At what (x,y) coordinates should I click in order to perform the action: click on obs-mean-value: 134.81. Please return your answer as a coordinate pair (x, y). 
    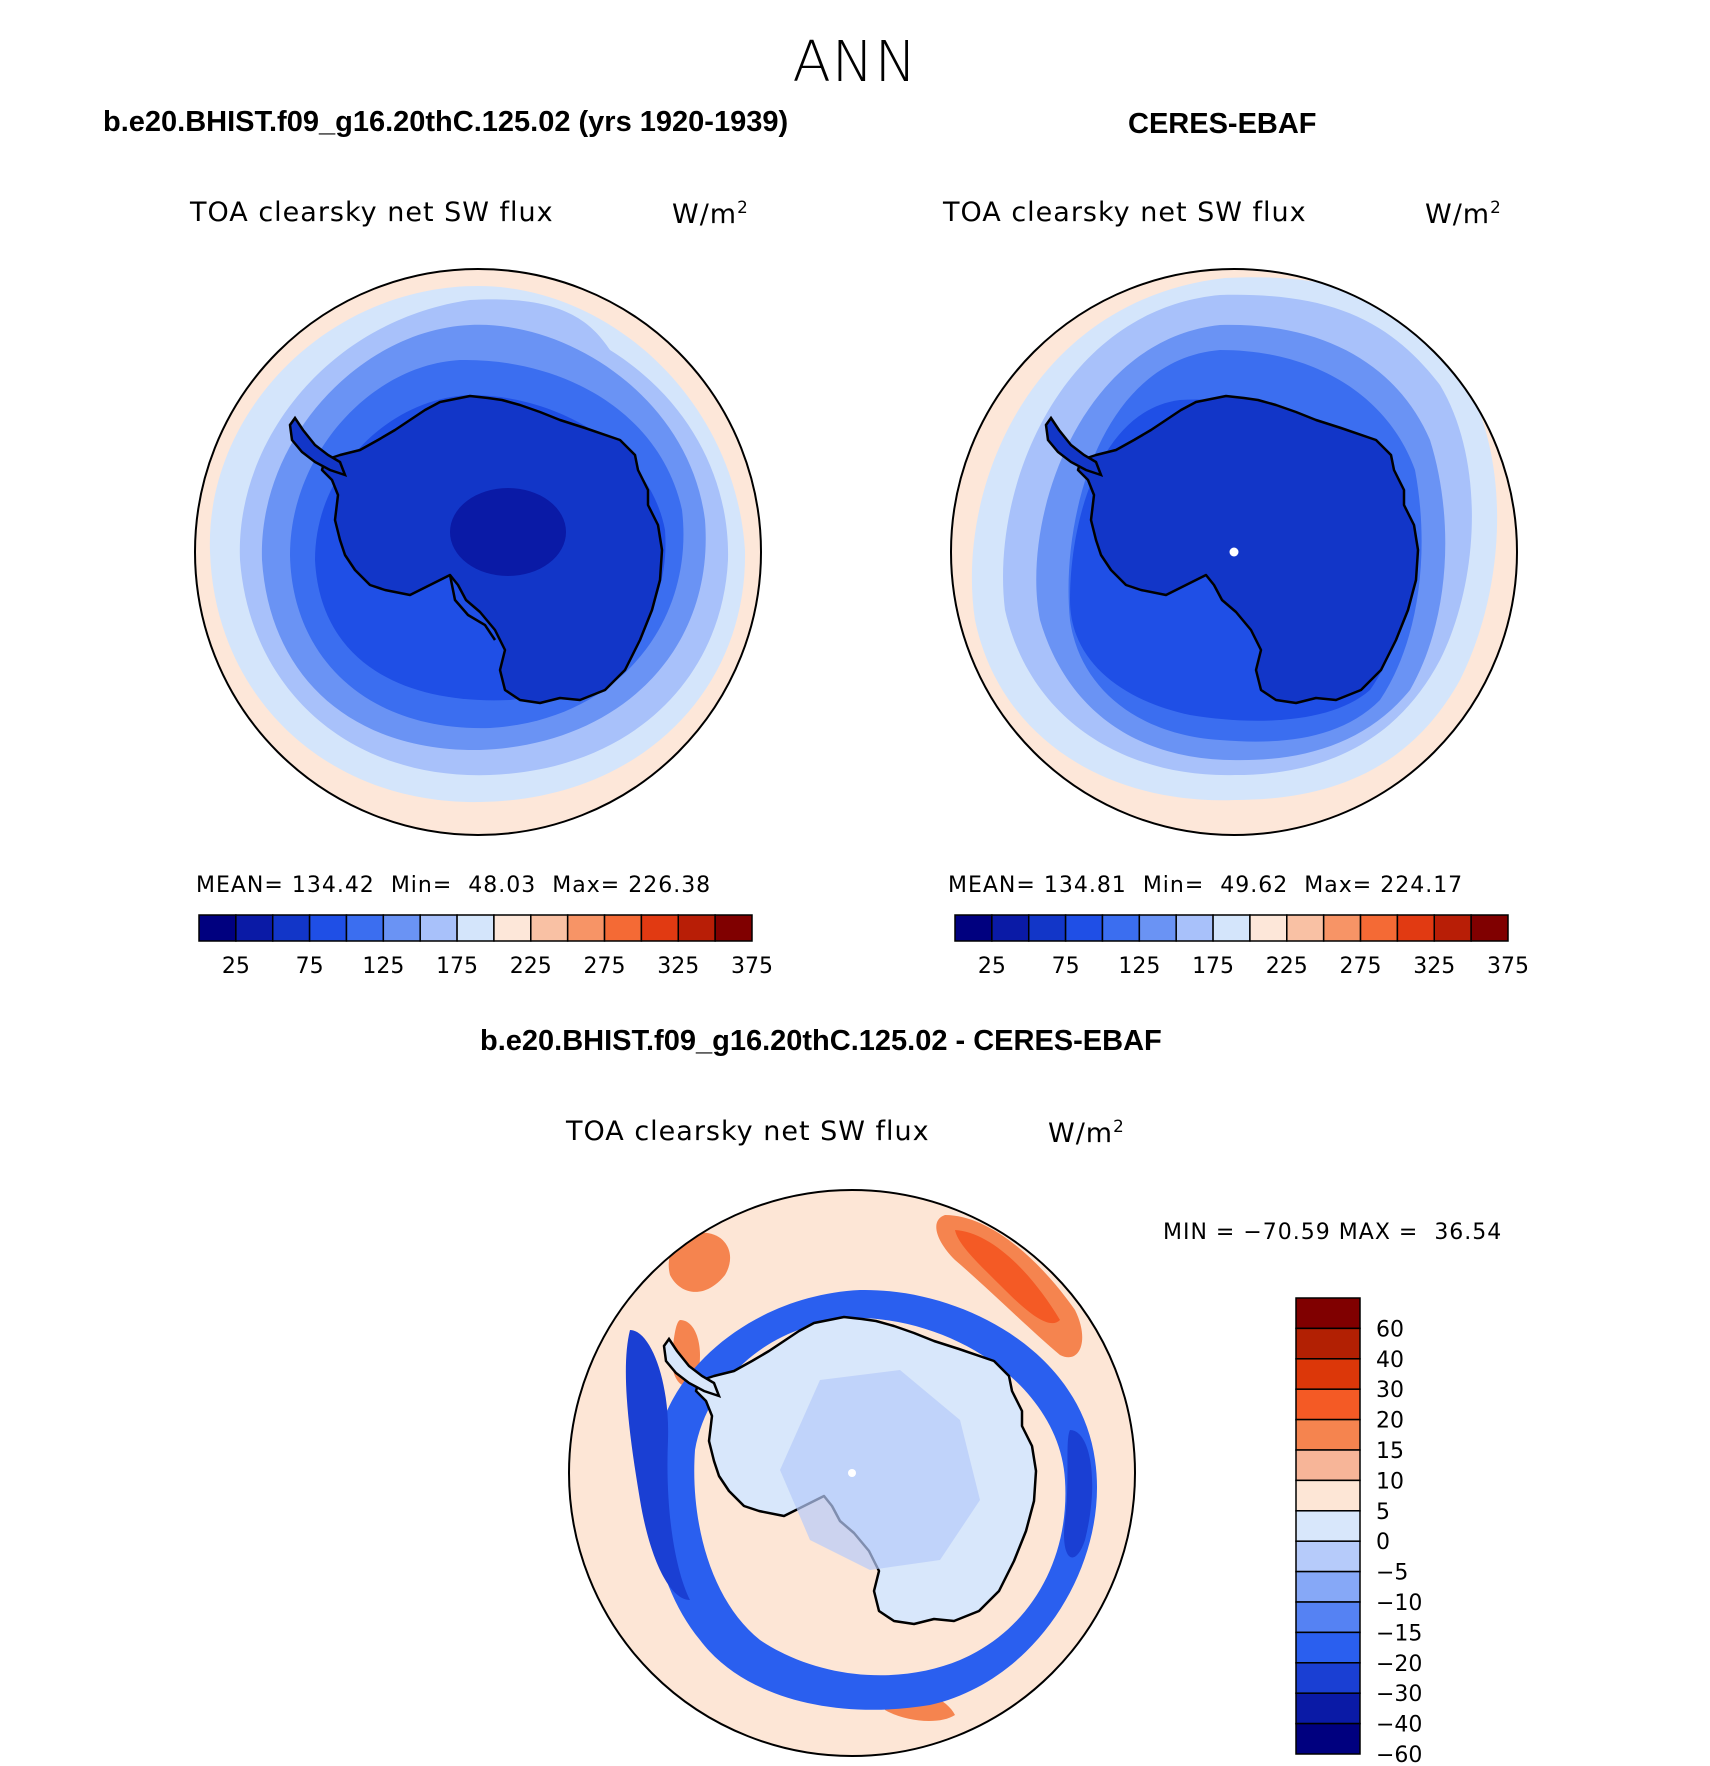
    Looking at the image, I should click on (1085, 885).